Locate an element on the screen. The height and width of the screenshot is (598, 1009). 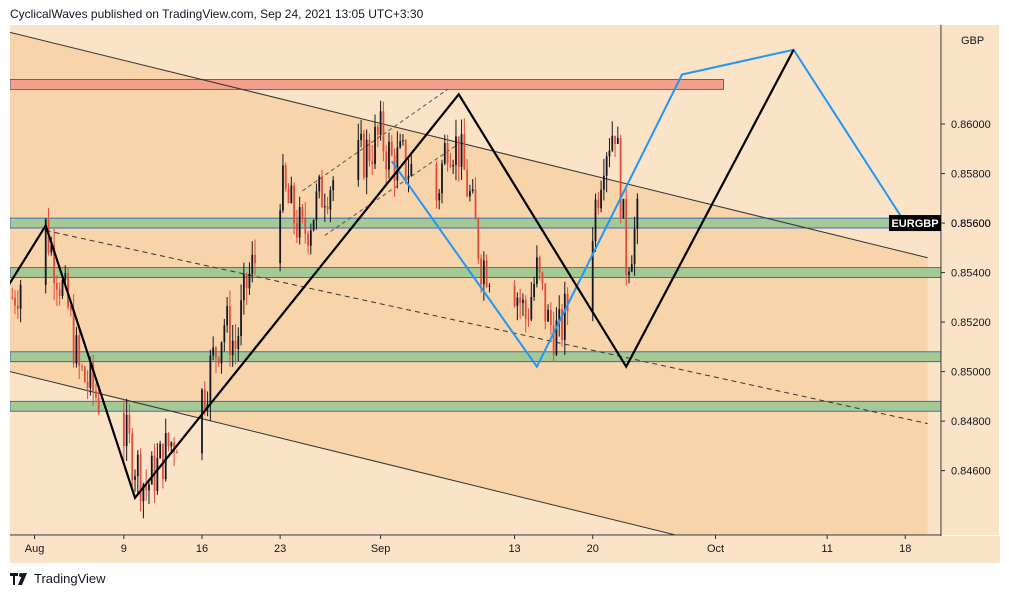
time-tick-label: Sep is located at coordinates (381, 549).